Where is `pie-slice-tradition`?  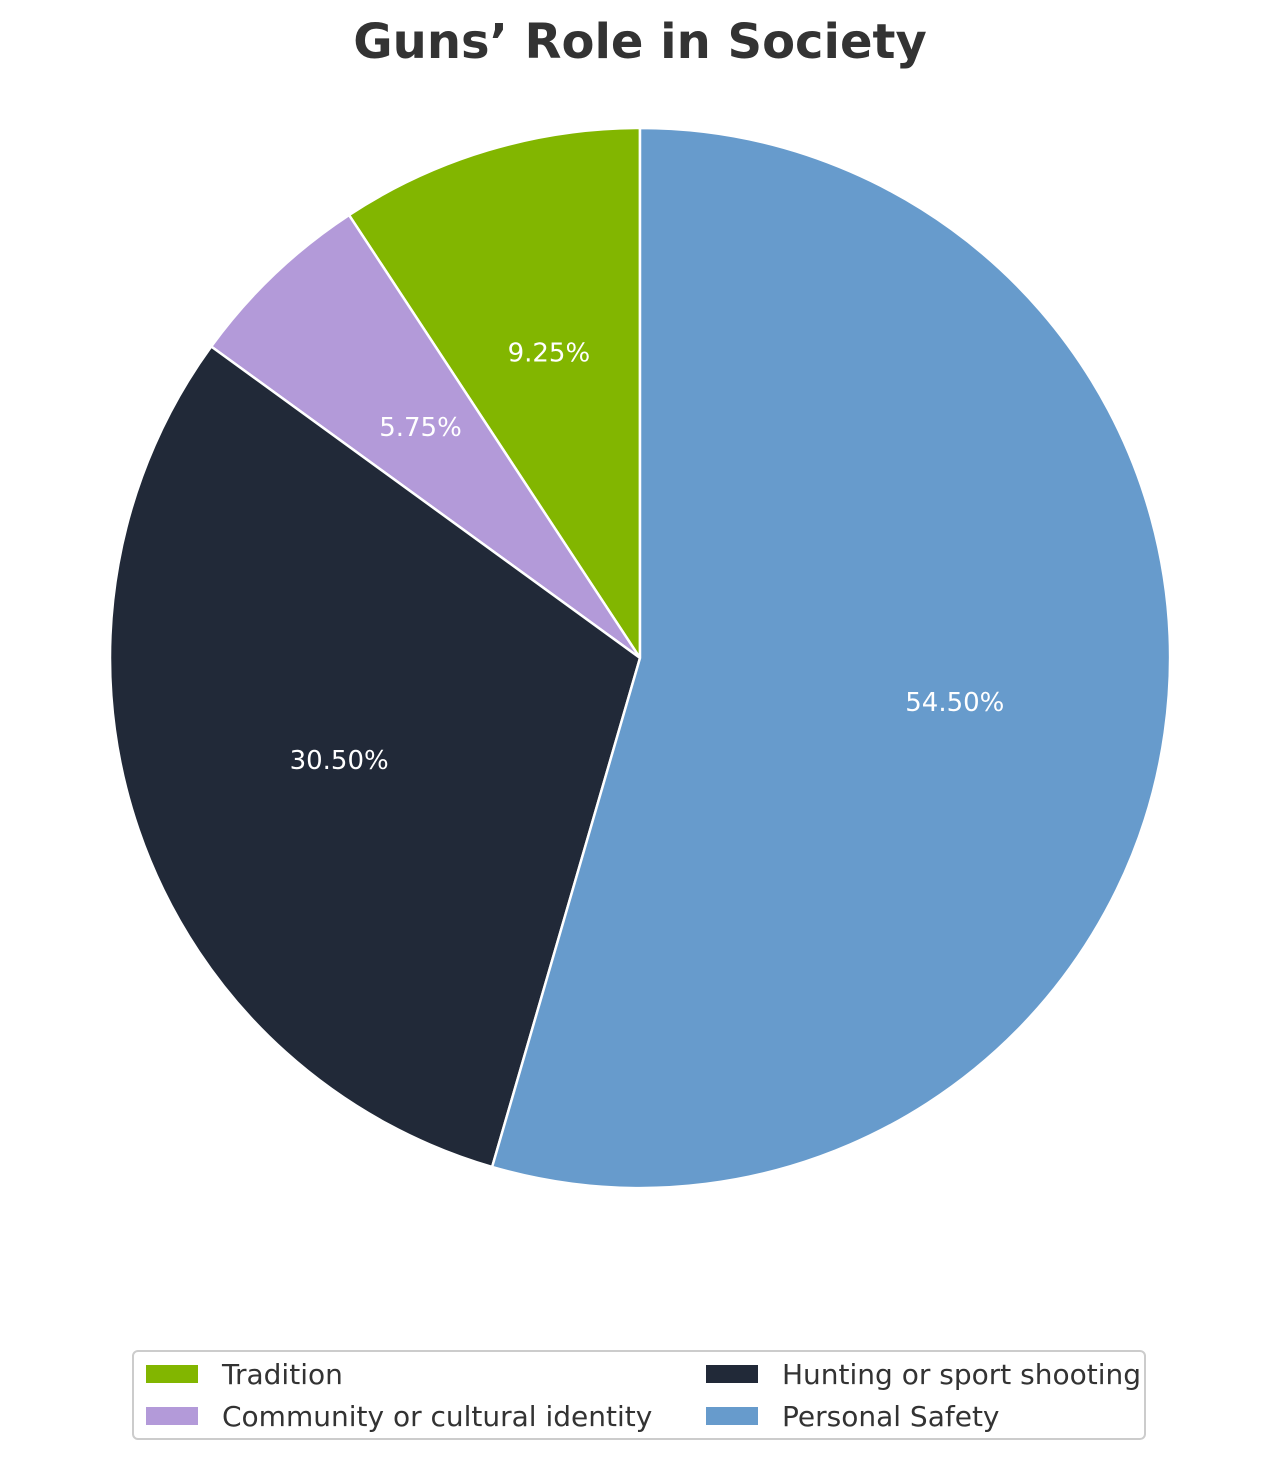 pie-slice-tradition is located at coordinates (494, 393).